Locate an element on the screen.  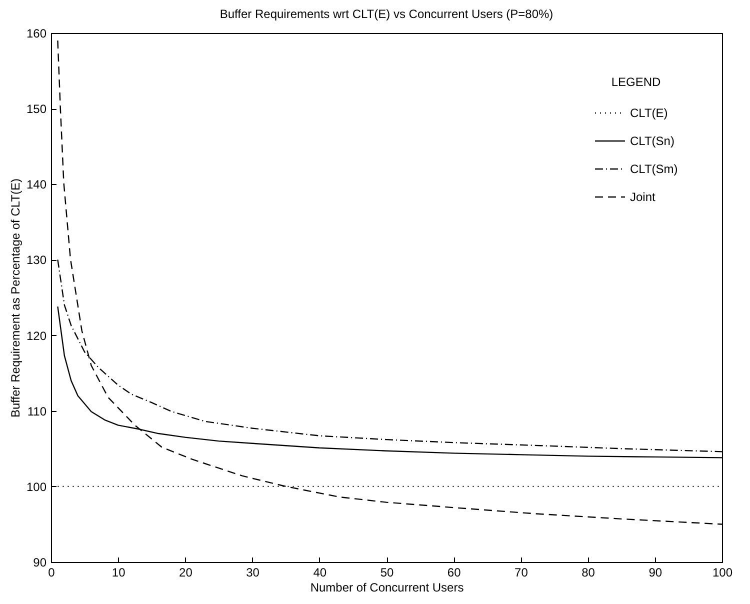
y-tick-label: 100 is located at coordinates (36, 487).